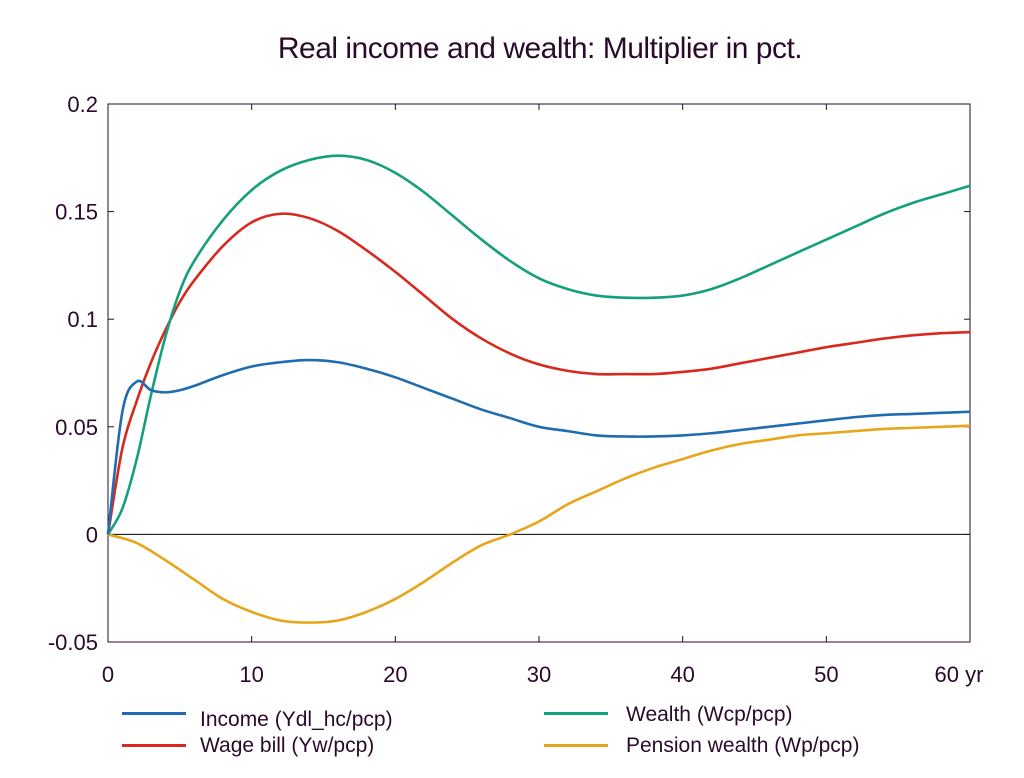 This screenshot has height=778, width=1024. I want to click on x-tick-label: 0, so click(108, 674).